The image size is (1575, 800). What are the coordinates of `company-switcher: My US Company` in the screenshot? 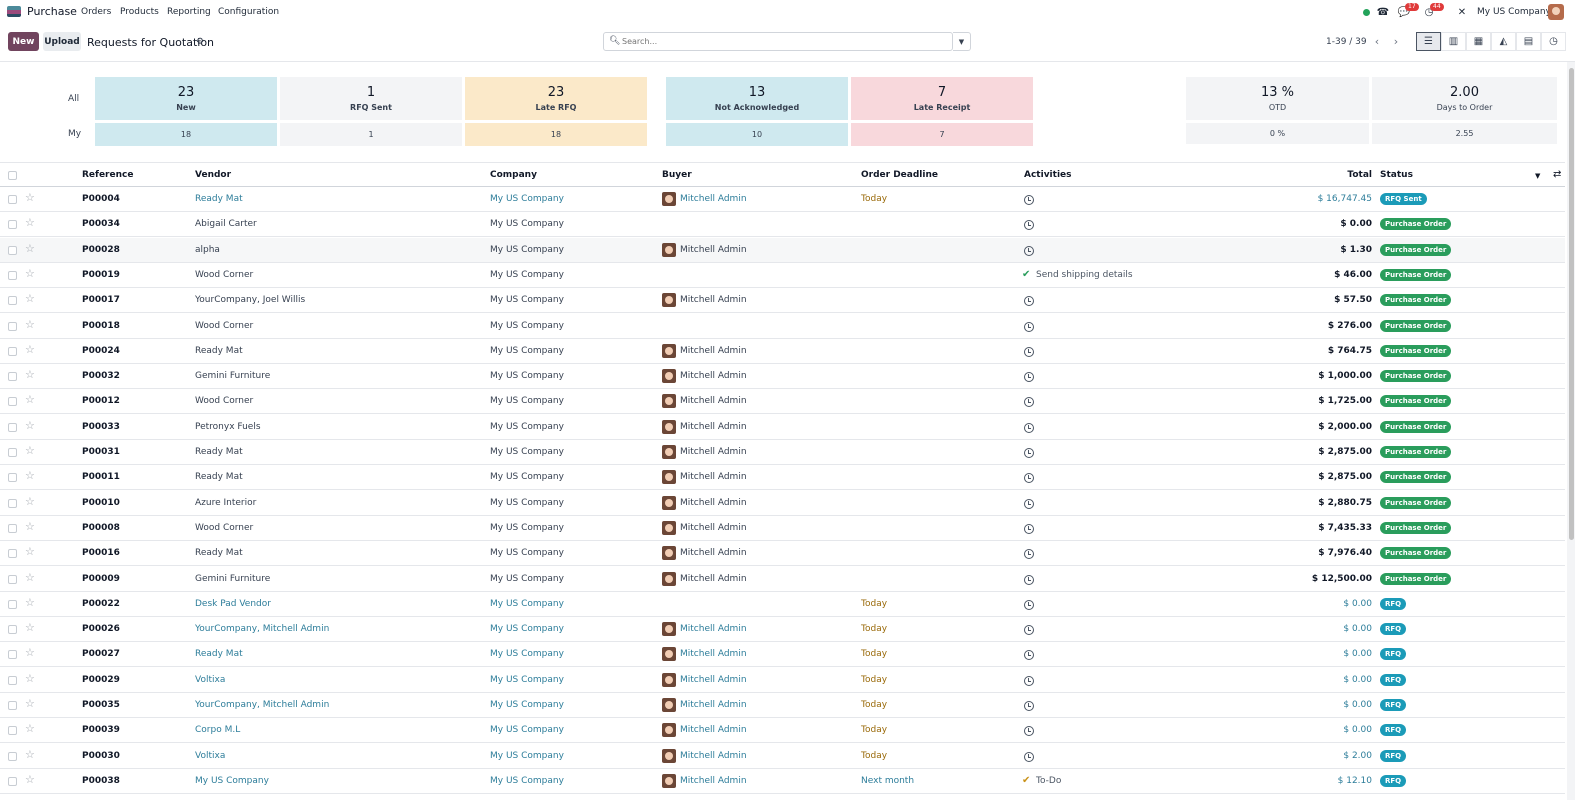 It's located at (1514, 12).